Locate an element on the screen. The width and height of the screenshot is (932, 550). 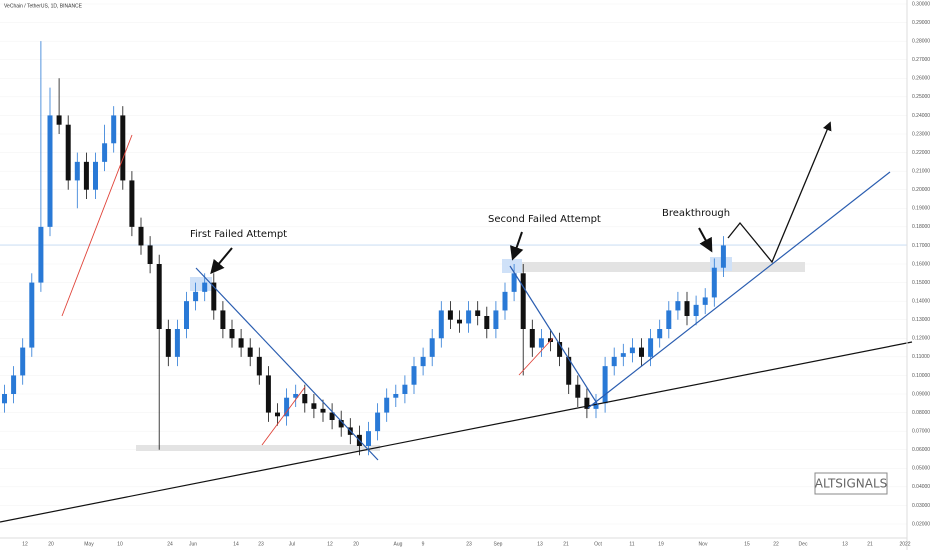
x-tick-label: Jun is located at coordinates (193, 544).